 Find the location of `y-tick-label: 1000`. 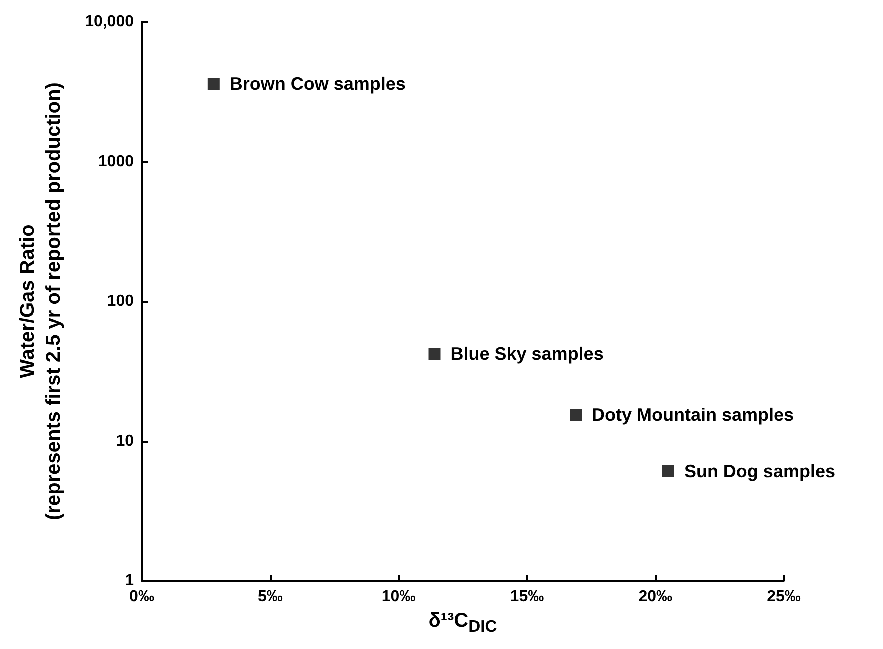

y-tick-label: 1000 is located at coordinates (116, 161).